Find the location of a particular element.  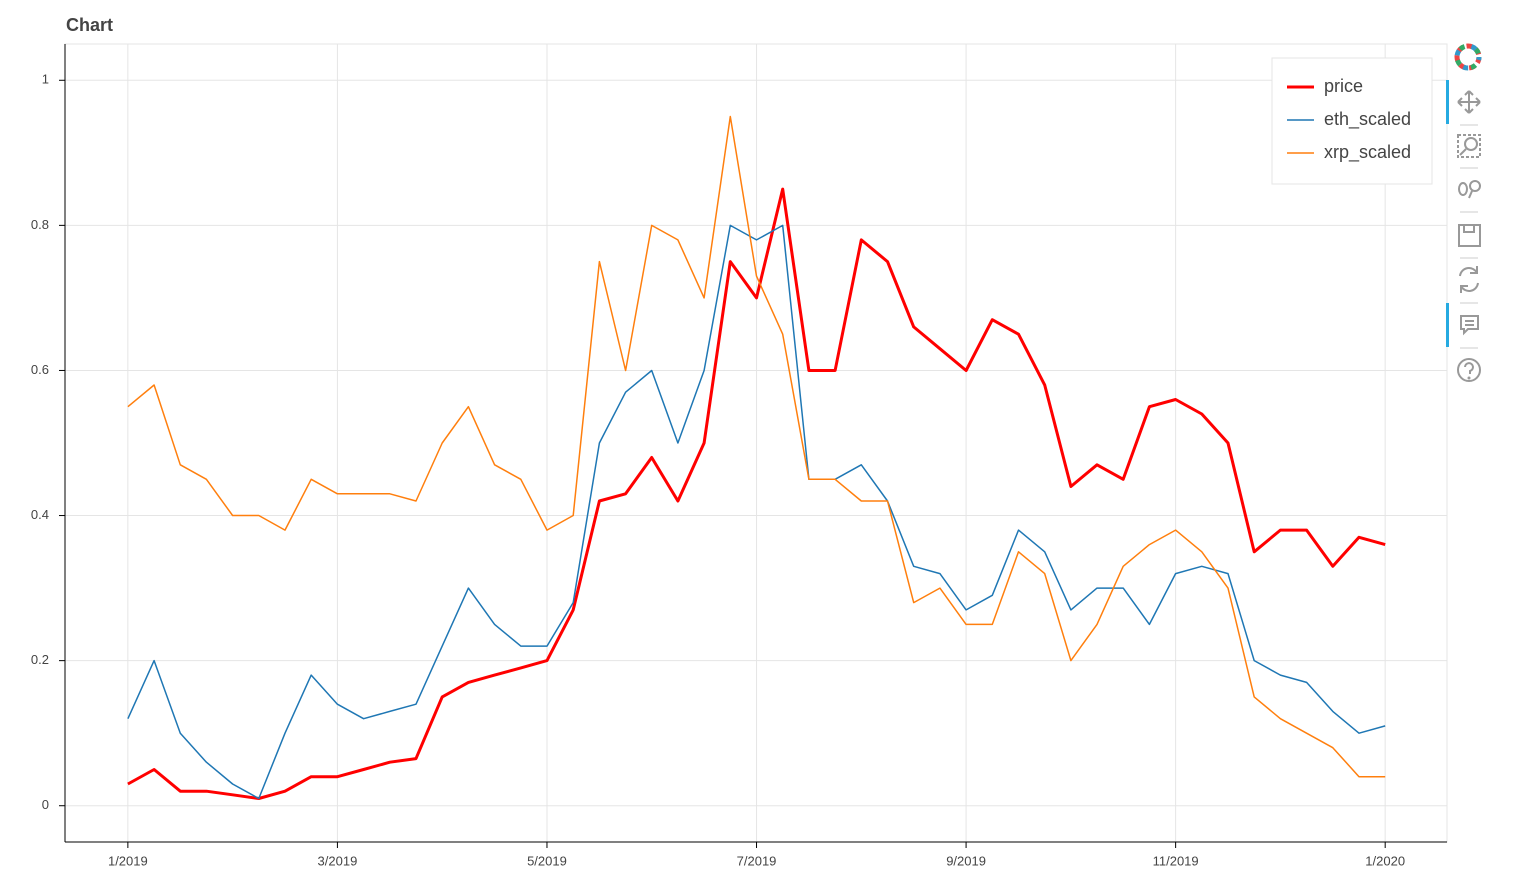

reset-tool is located at coordinates (1469, 279).